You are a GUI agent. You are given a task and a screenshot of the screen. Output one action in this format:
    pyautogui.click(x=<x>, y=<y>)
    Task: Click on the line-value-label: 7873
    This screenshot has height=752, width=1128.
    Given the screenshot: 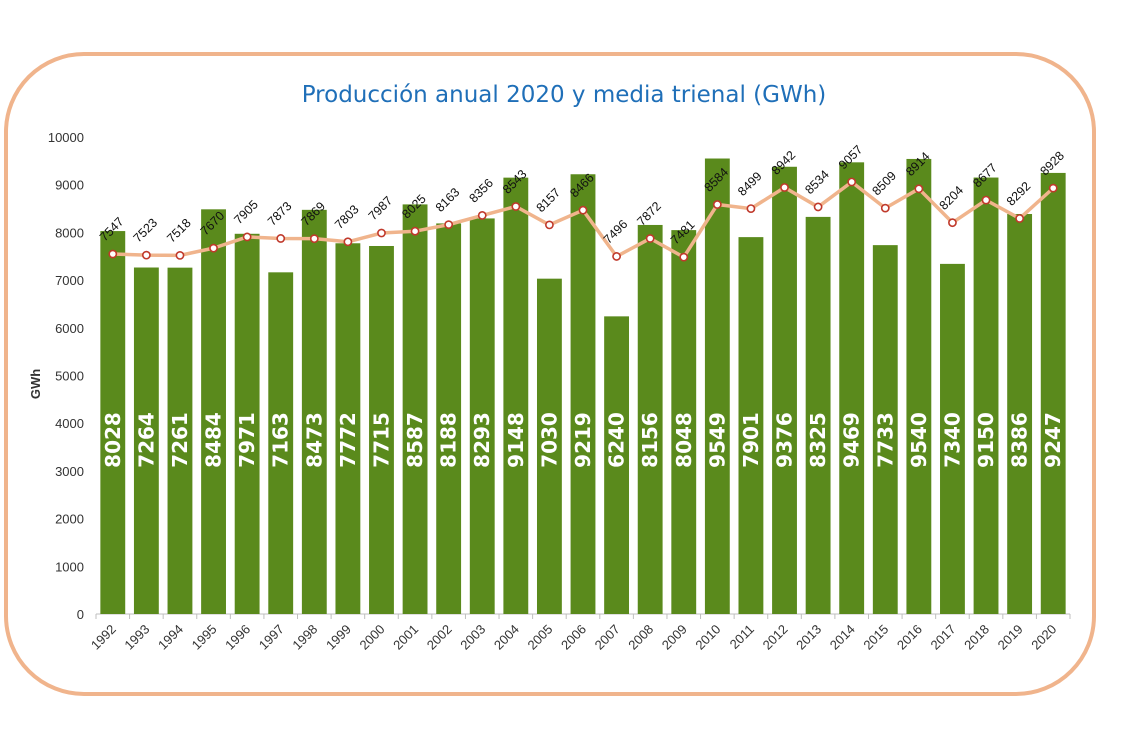 What is the action you would take?
    pyautogui.click(x=280, y=214)
    